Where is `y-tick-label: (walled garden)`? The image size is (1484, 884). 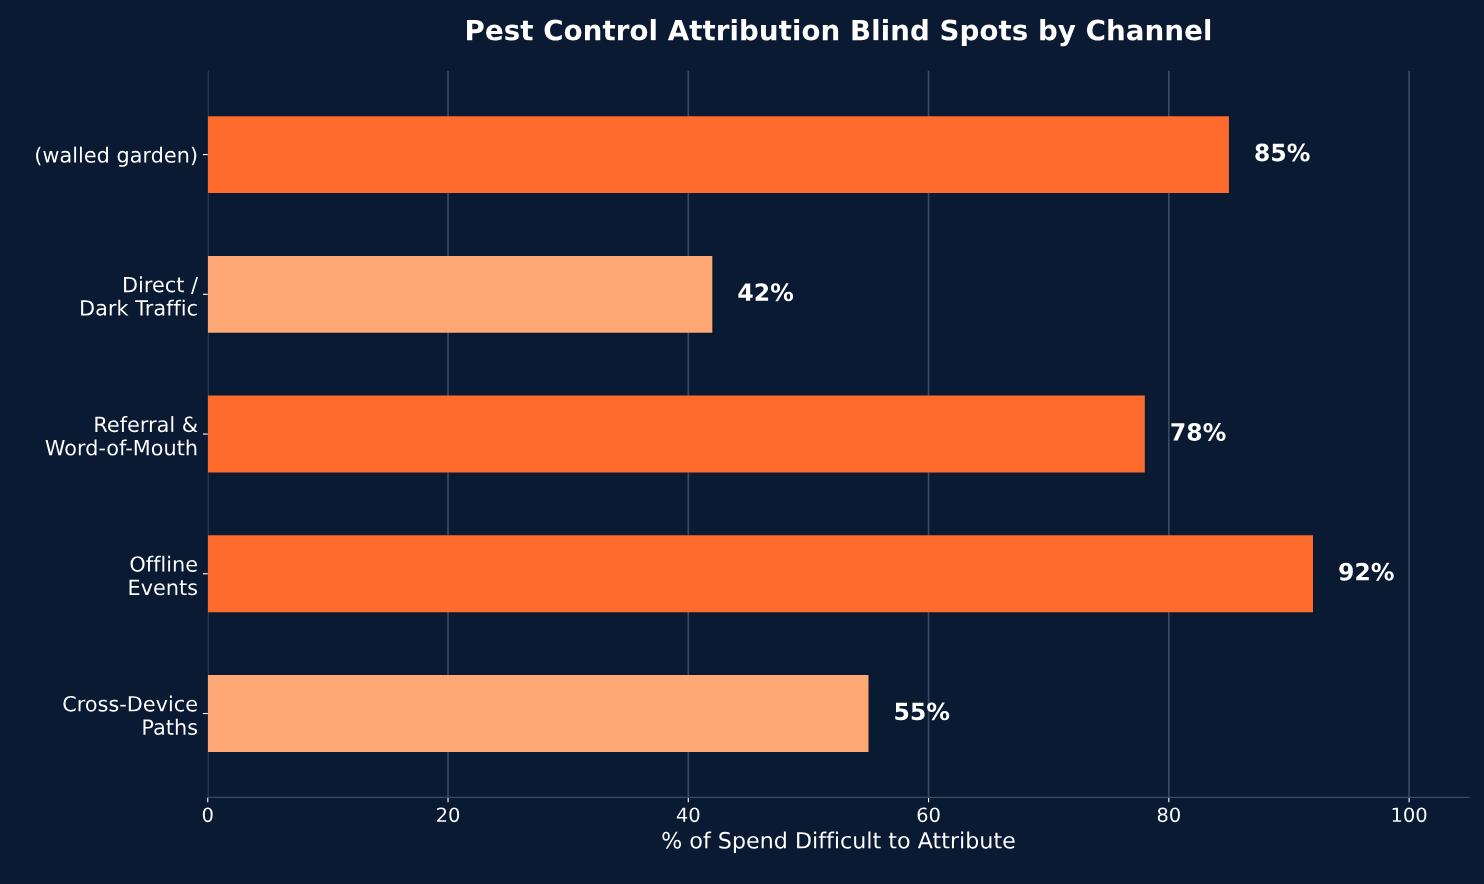 y-tick-label: (walled garden) is located at coordinates (116, 156).